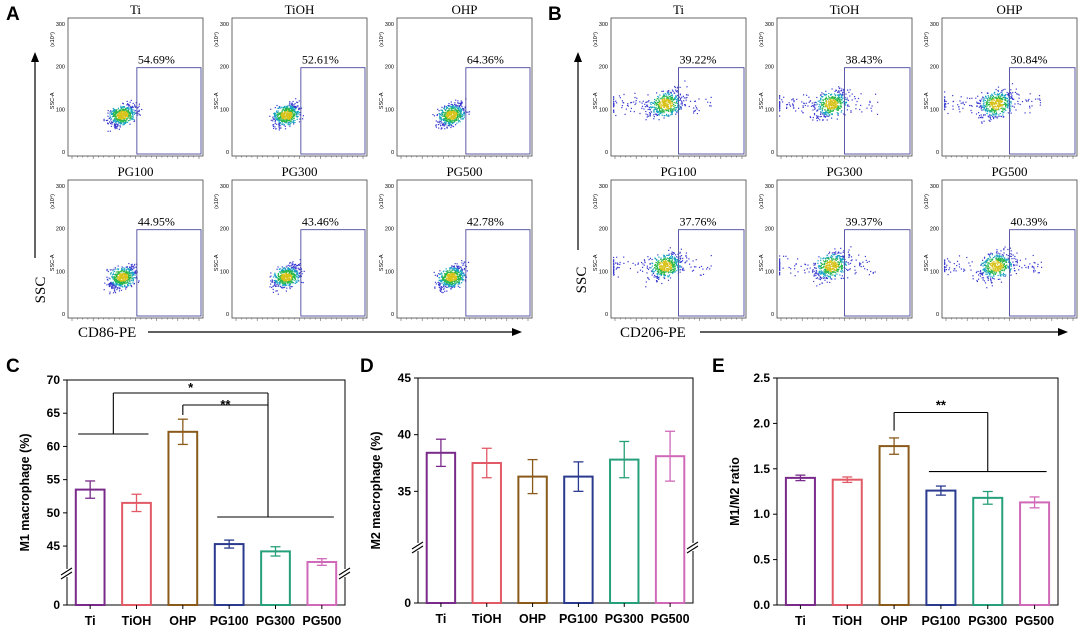 Image resolution: width=1080 pixels, height=629 pixels. Describe the element at coordinates (926, 39) in the screenshot. I see `y-unit-label: (x10⁴)` at that location.